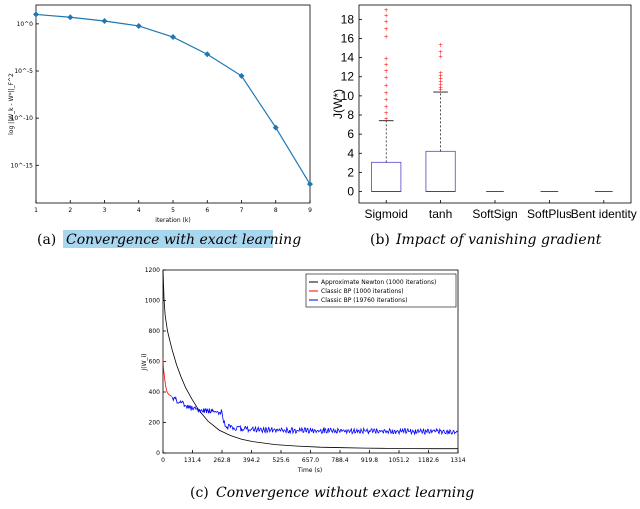  What do you see at coordinates (280, 460) in the screenshot?
I see `panel-c-x-tick-label: 525.6` at bounding box center [280, 460].